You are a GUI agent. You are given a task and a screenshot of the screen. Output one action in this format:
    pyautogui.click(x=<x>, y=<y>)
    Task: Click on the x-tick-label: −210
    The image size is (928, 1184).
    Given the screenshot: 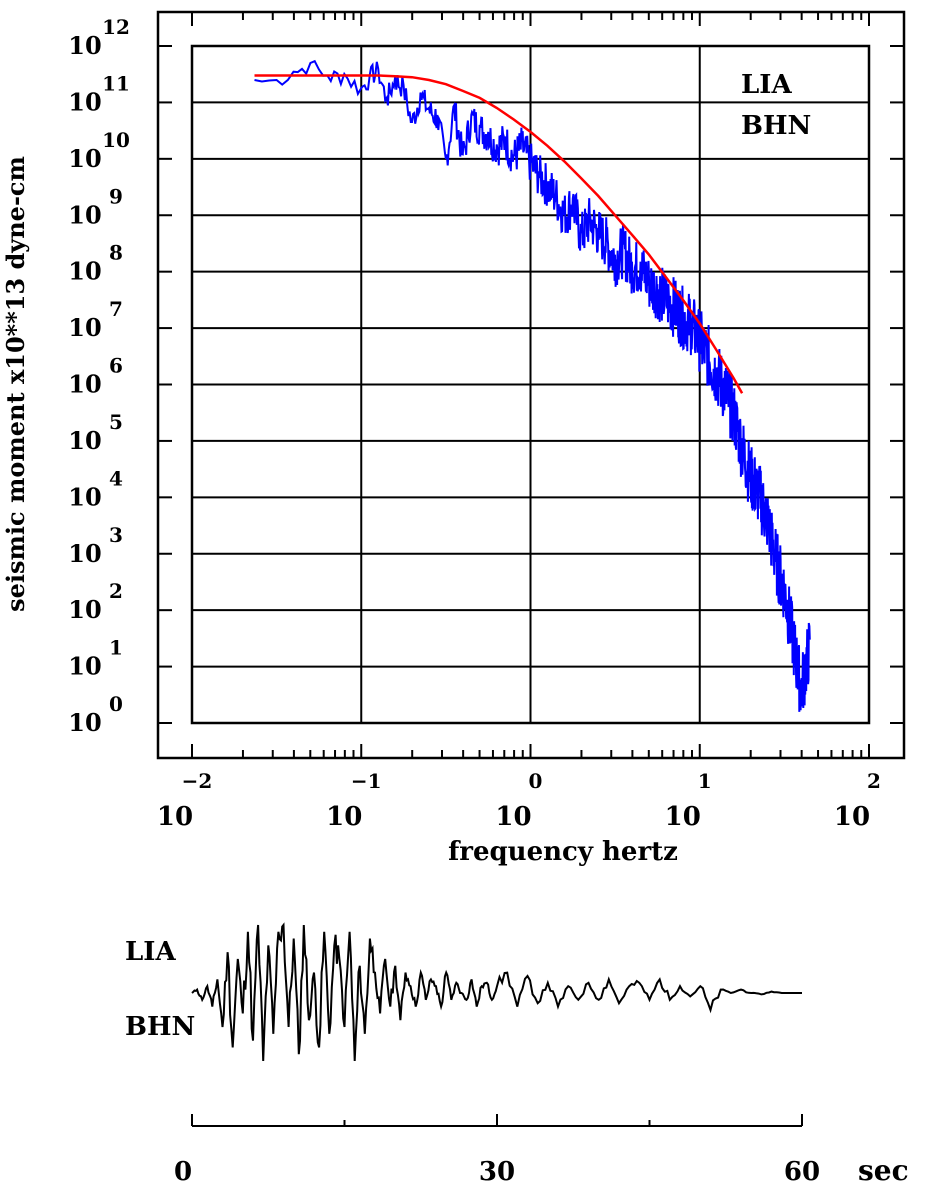 What is the action you would take?
    pyautogui.click(x=184, y=800)
    